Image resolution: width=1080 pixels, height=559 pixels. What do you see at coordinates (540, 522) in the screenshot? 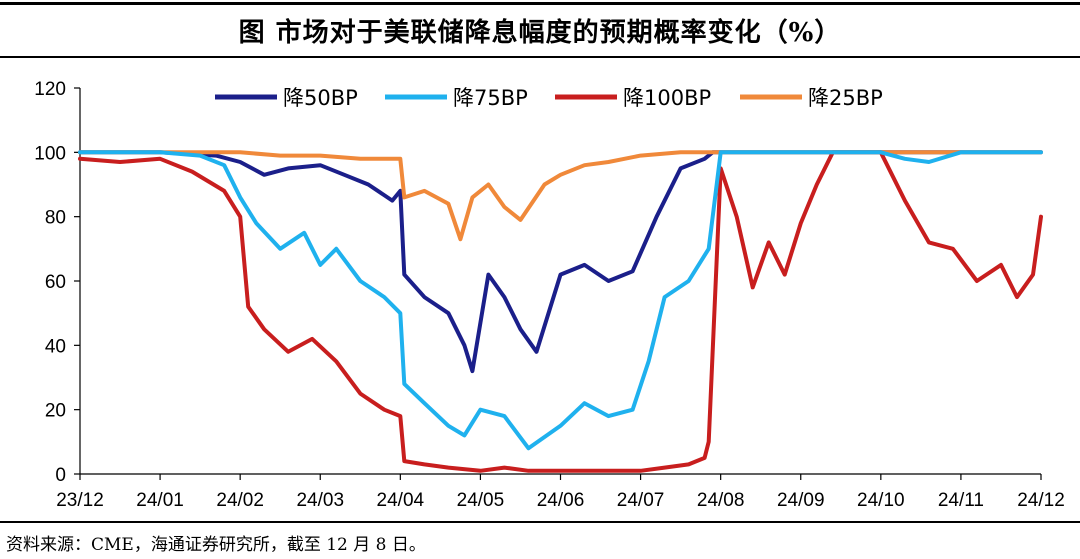
I see `footer-rule` at bounding box center [540, 522].